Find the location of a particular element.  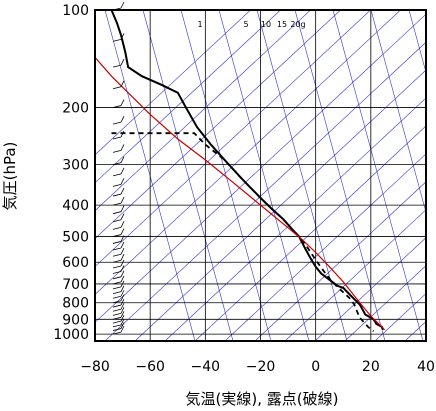

y-tick-label: 1000 is located at coordinates (71, 335).